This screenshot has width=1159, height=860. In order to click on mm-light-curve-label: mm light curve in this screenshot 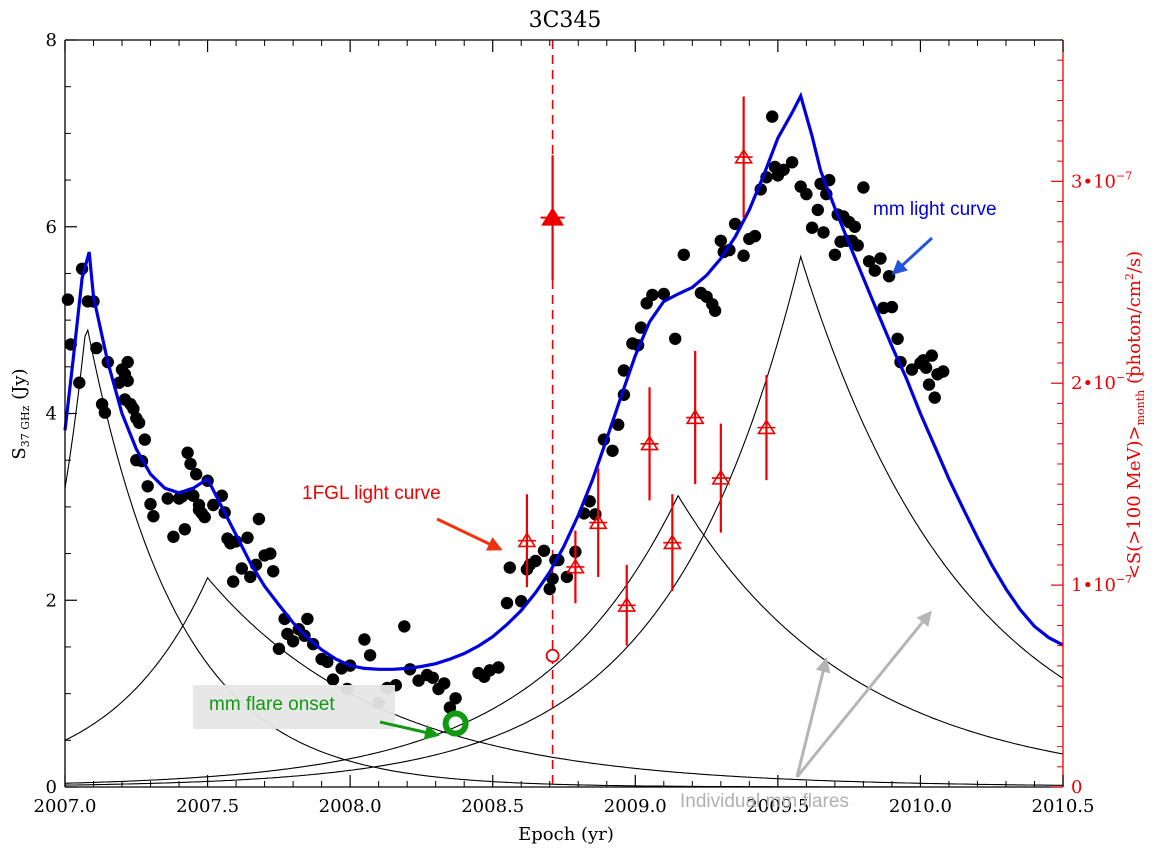, I will do `click(935, 209)`.